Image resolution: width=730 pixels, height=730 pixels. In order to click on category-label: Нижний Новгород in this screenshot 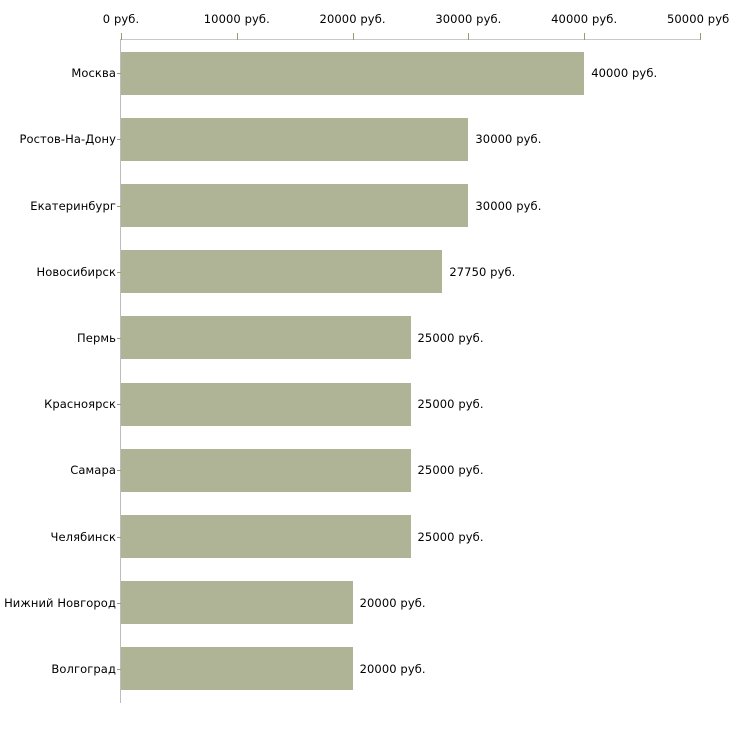, I will do `click(60, 602)`.